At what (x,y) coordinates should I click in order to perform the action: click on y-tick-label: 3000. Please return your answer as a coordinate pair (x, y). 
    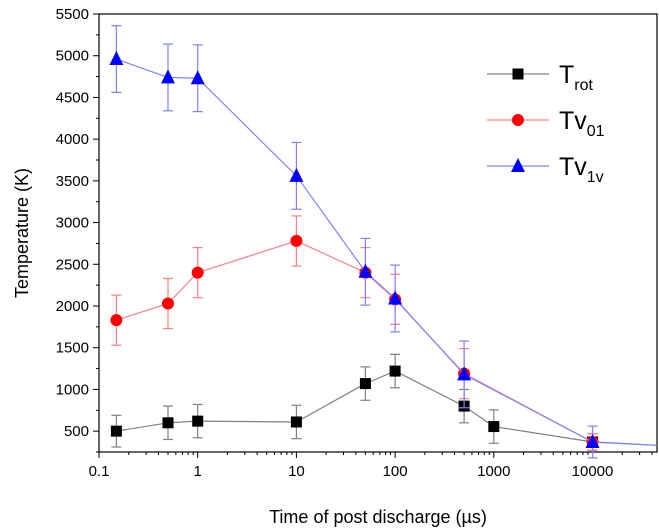
    Looking at the image, I should click on (72, 223).